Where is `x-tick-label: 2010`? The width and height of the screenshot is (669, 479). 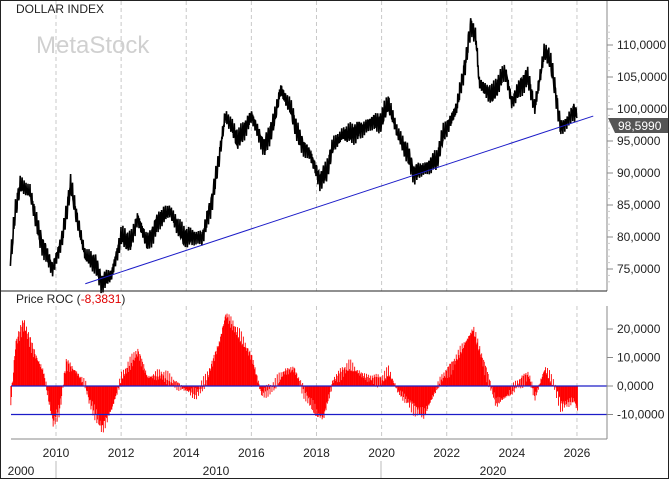 x-tick-label: 2010 is located at coordinates (56, 453).